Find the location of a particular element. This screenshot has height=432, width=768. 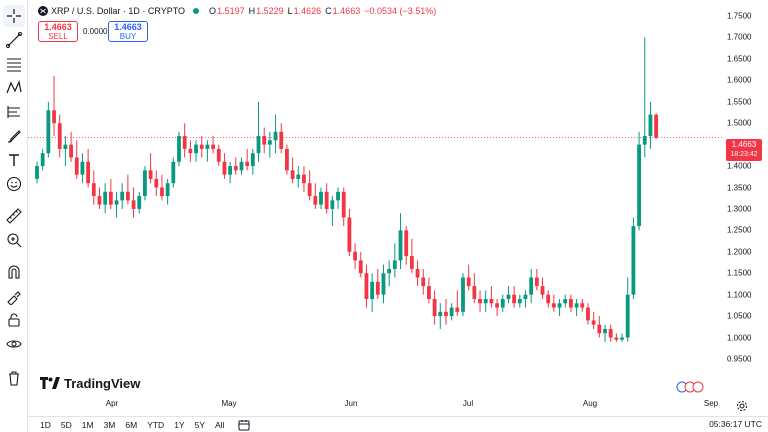

price-tick: 1.3000 is located at coordinates (739, 209).